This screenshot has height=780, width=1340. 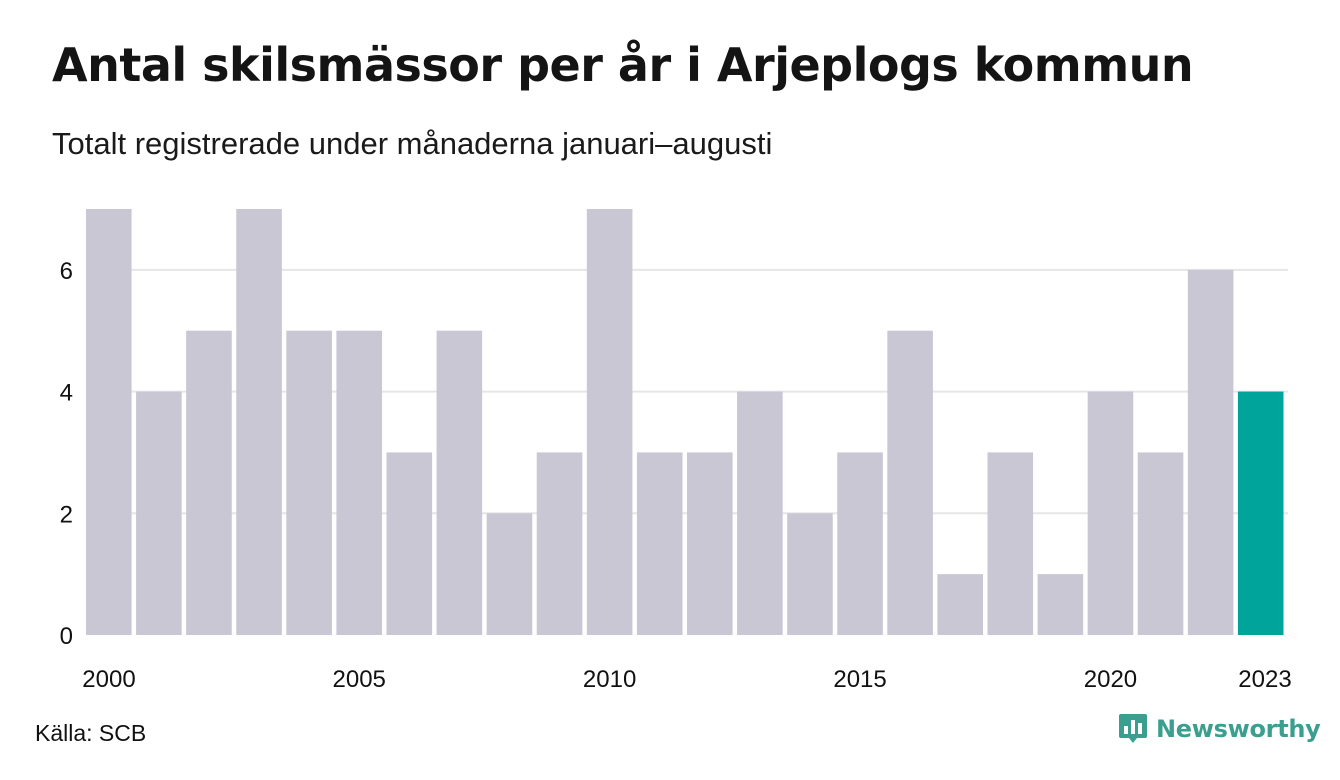 I want to click on bar-2004, so click(x=309, y=482).